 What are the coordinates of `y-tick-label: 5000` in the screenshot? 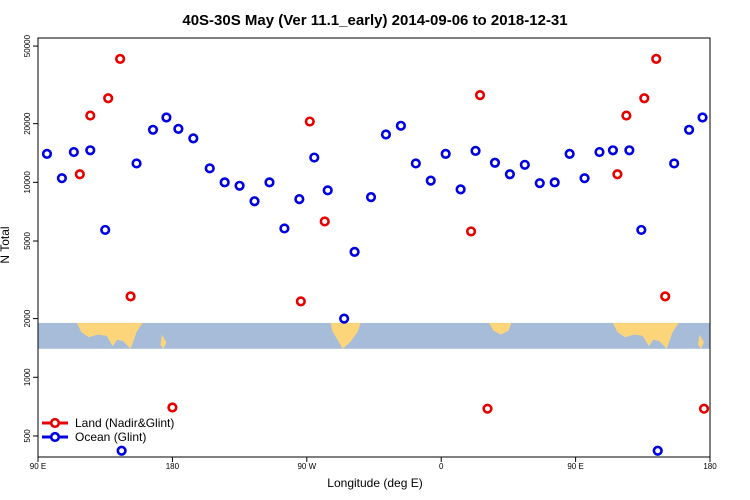 It's located at (27, 241).